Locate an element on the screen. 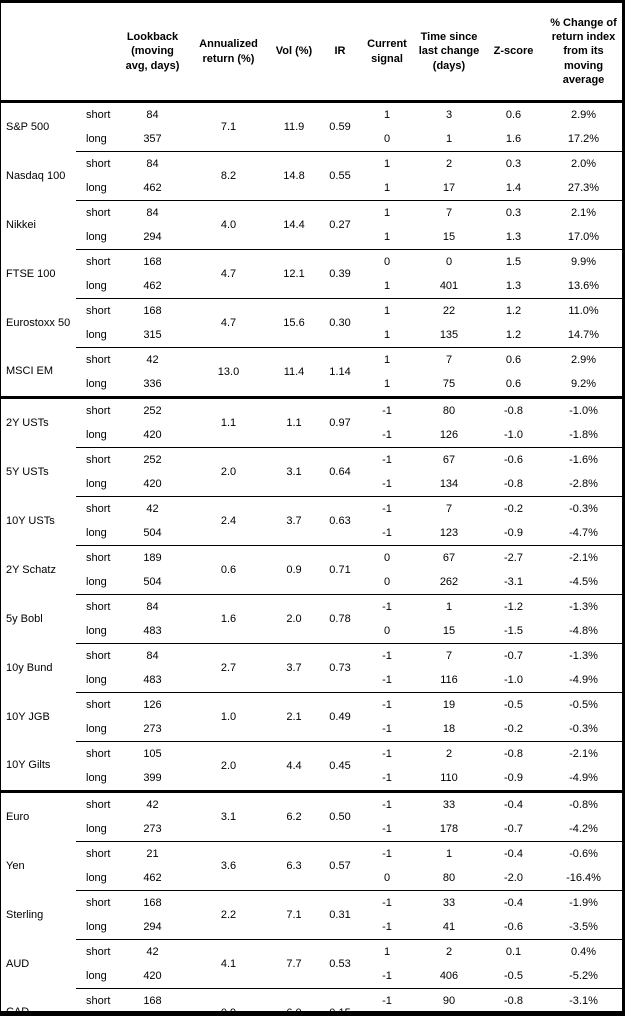  cell-annualized-return: 3.1 is located at coordinates (228, 816).